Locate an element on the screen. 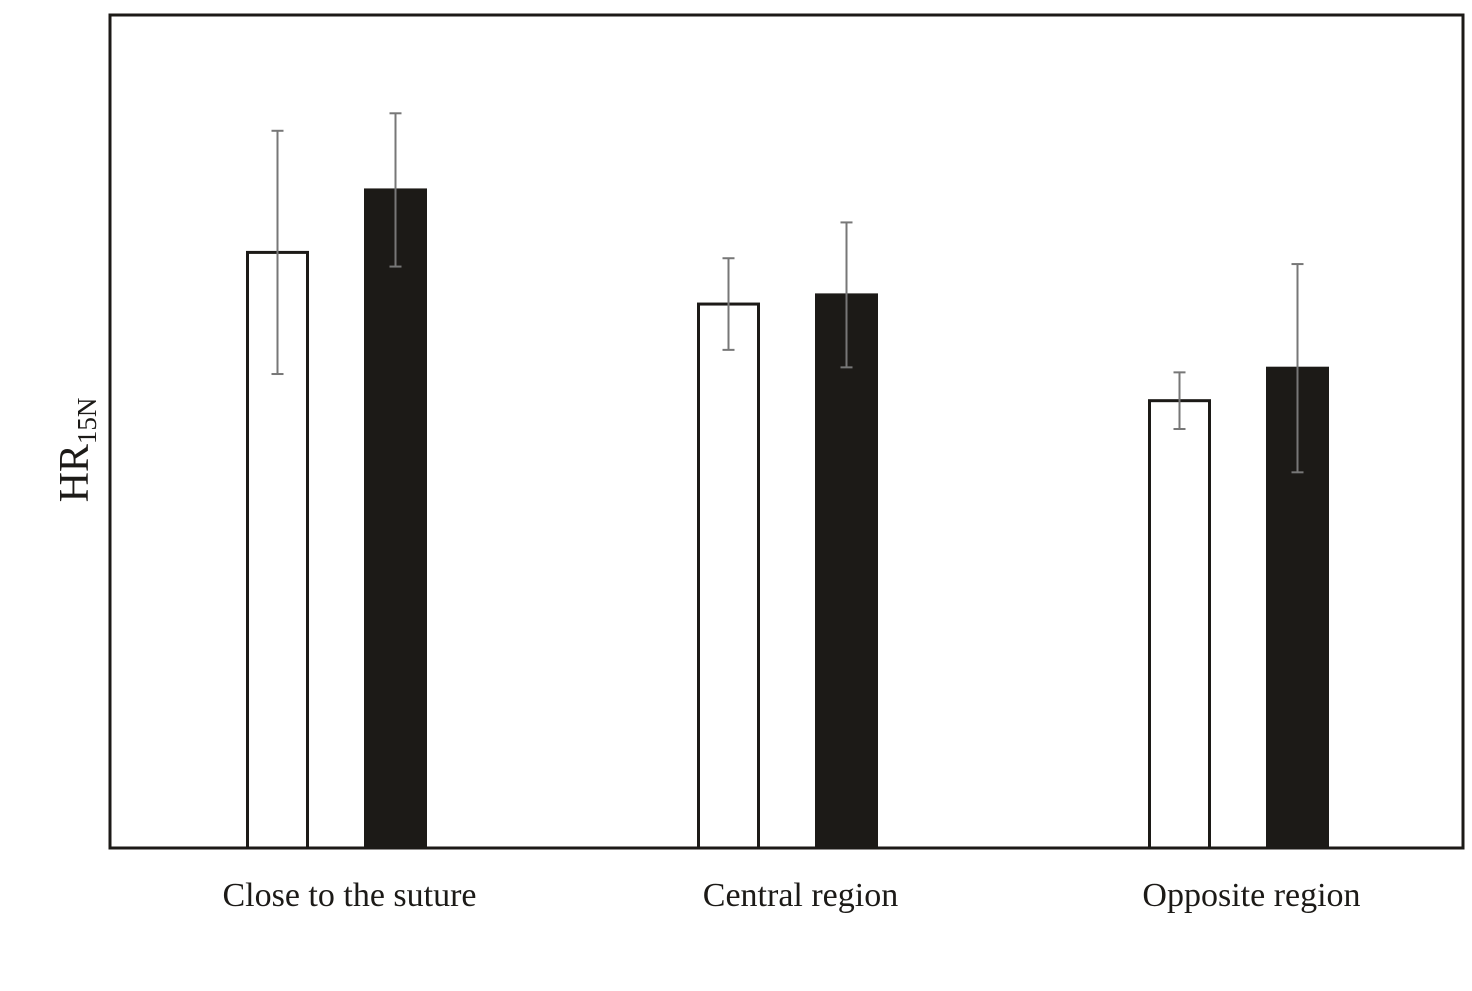 Image resolution: width=1472 pixels, height=991 pixels. x-tick-label: Central region is located at coordinates (800, 895).